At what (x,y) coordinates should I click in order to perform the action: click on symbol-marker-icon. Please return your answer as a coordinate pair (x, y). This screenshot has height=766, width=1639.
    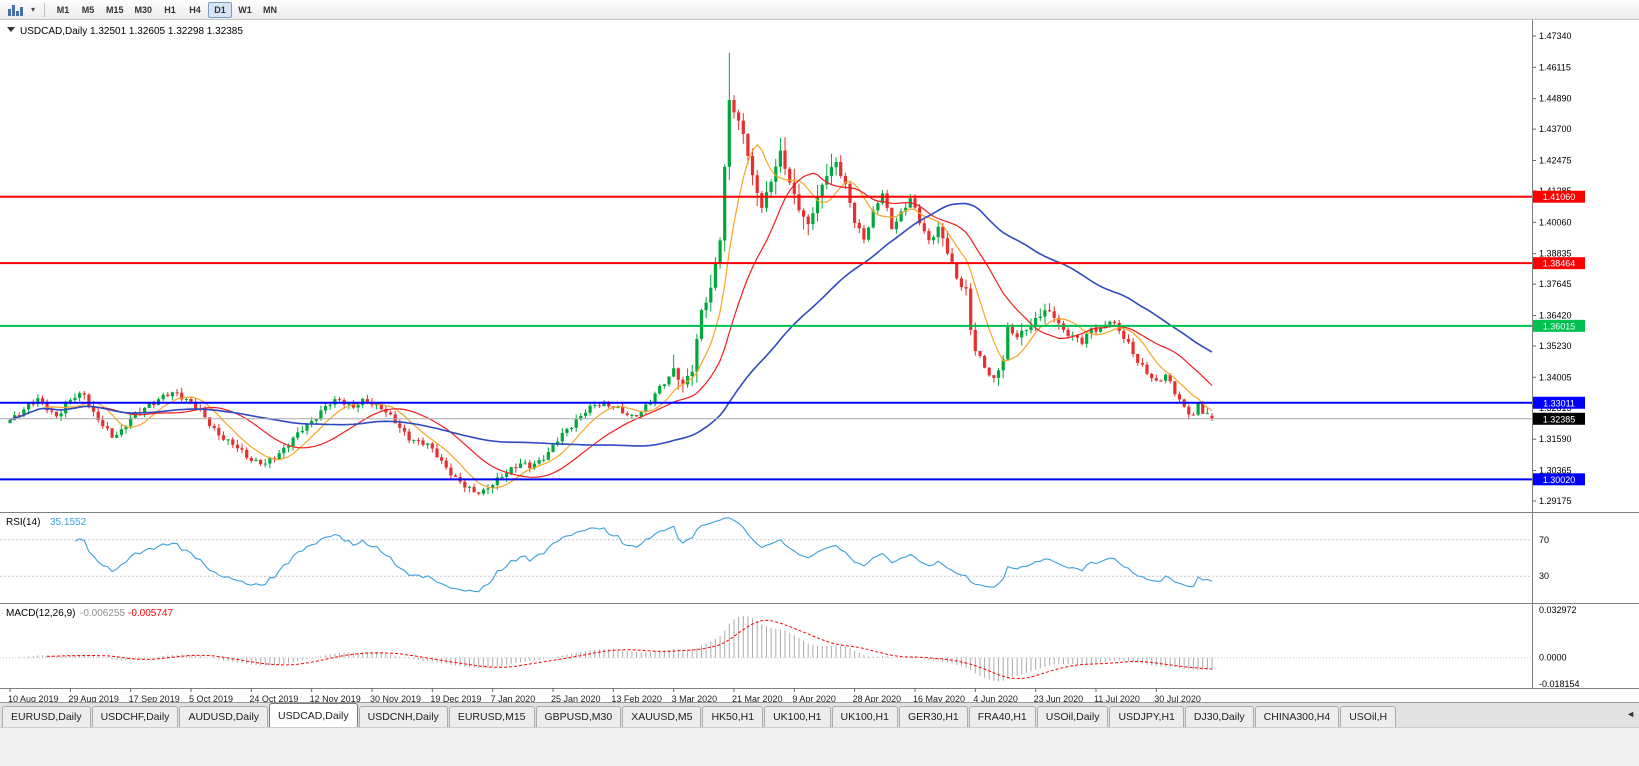
    Looking at the image, I should click on (11, 29).